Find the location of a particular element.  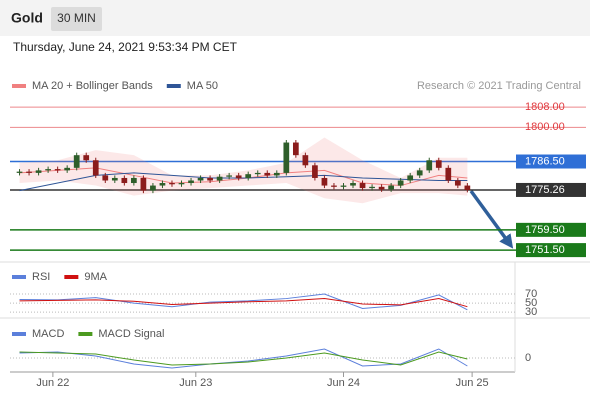

level-label: 1786.50 is located at coordinates (545, 161).